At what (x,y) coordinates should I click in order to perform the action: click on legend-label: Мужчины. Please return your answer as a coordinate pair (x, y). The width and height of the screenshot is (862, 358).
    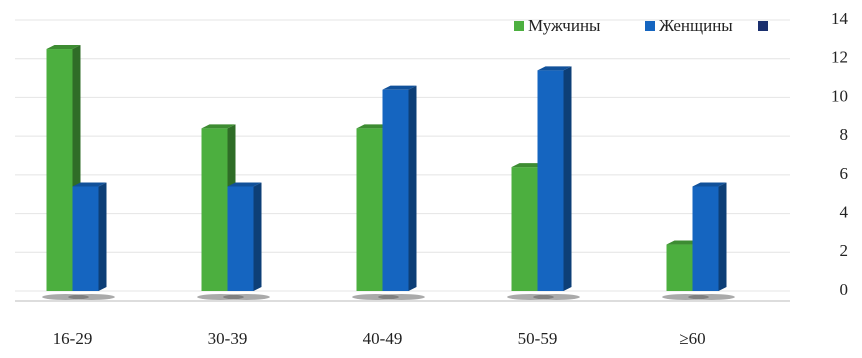
    Looking at the image, I should click on (564, 25).